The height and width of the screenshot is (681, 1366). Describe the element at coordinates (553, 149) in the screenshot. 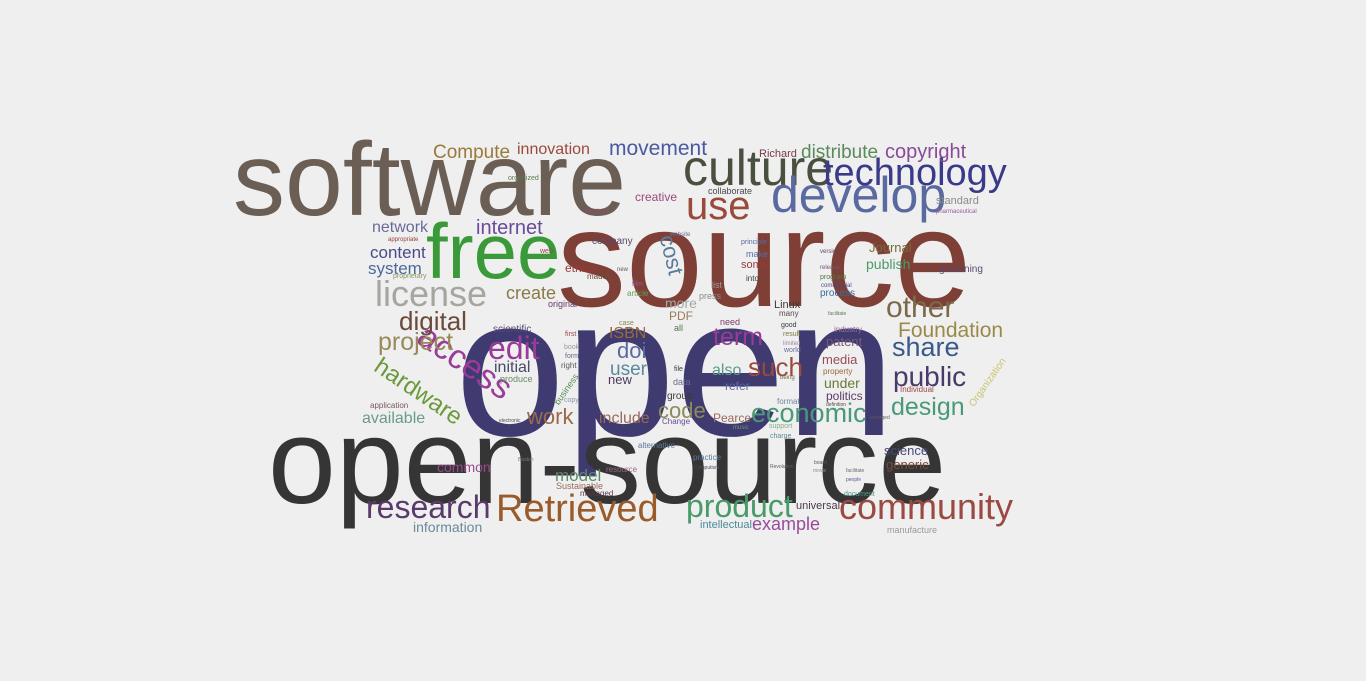

I see `word-innovation: innovation` at that location.